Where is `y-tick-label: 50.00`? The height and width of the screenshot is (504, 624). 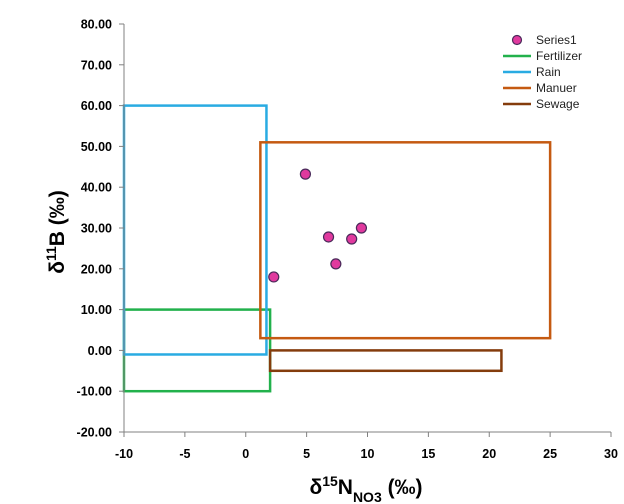 y-tick-label: 50.00 is located at coordinates (96, 147).